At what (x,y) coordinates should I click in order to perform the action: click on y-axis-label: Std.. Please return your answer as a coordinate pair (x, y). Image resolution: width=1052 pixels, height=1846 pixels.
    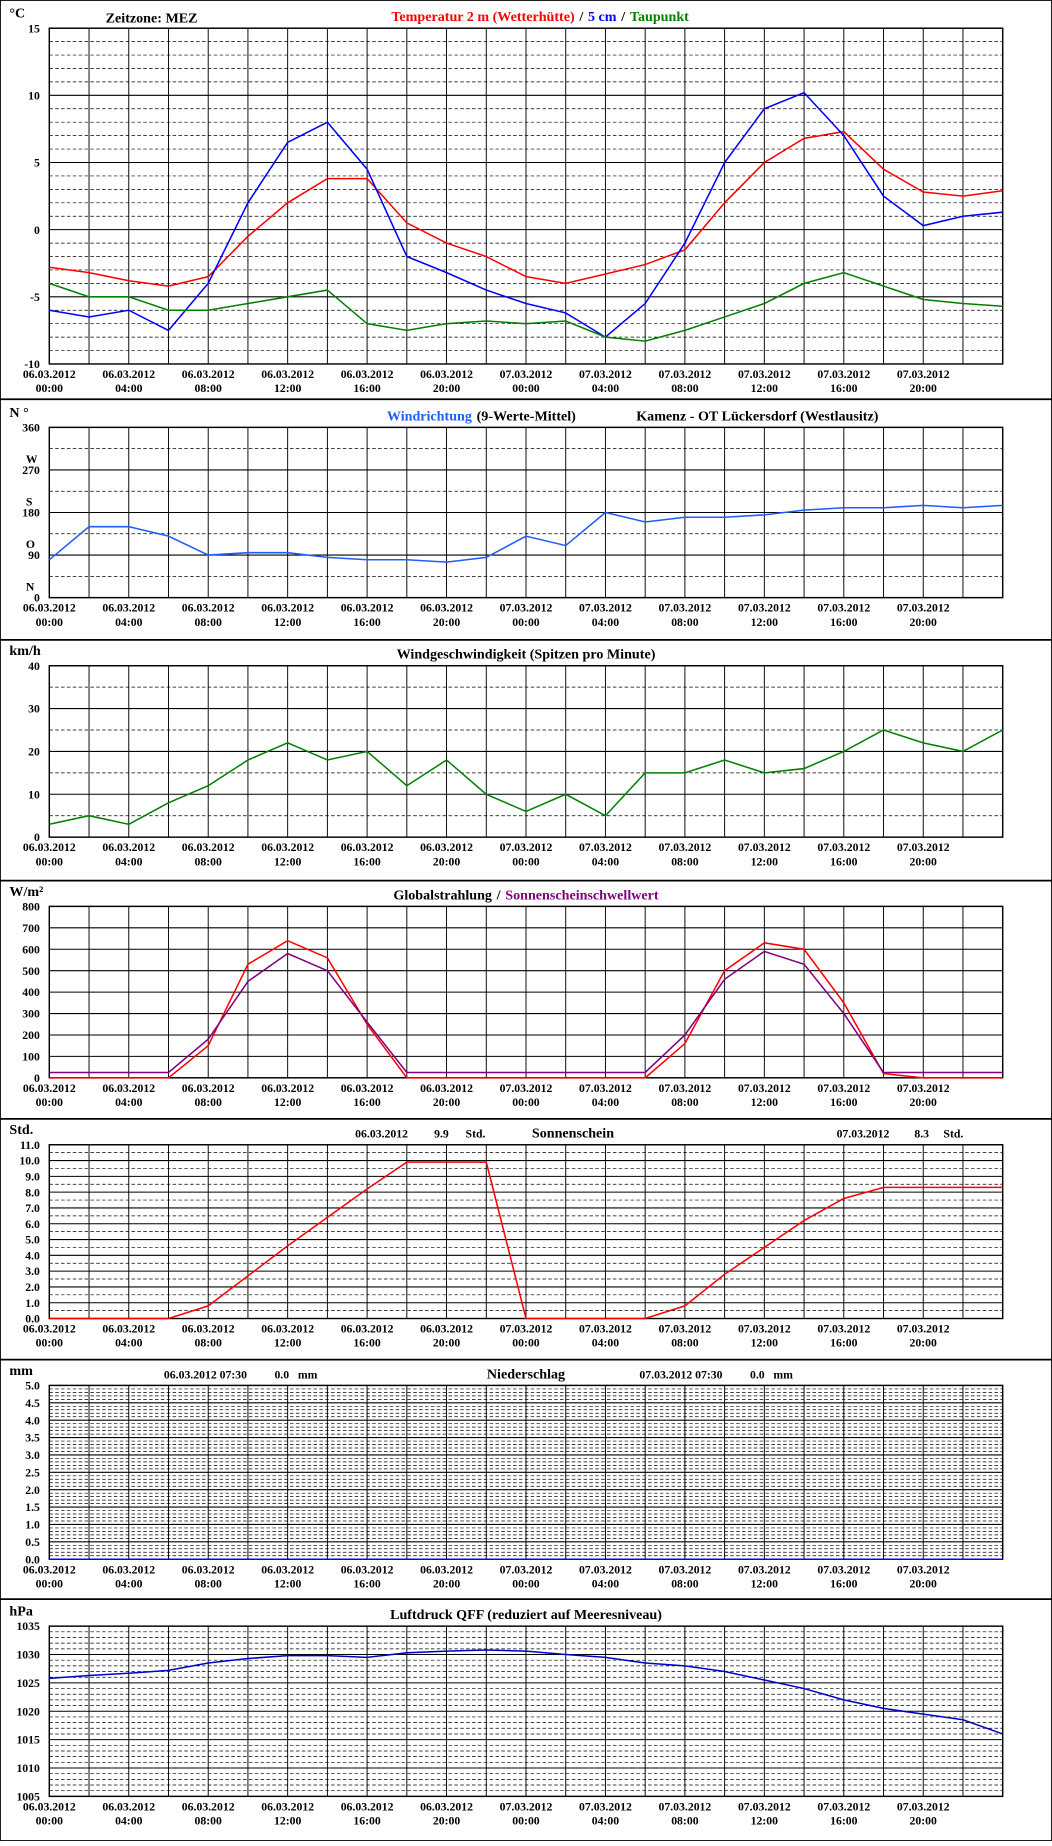
    Looking at the image, I should click on (21, 1130).